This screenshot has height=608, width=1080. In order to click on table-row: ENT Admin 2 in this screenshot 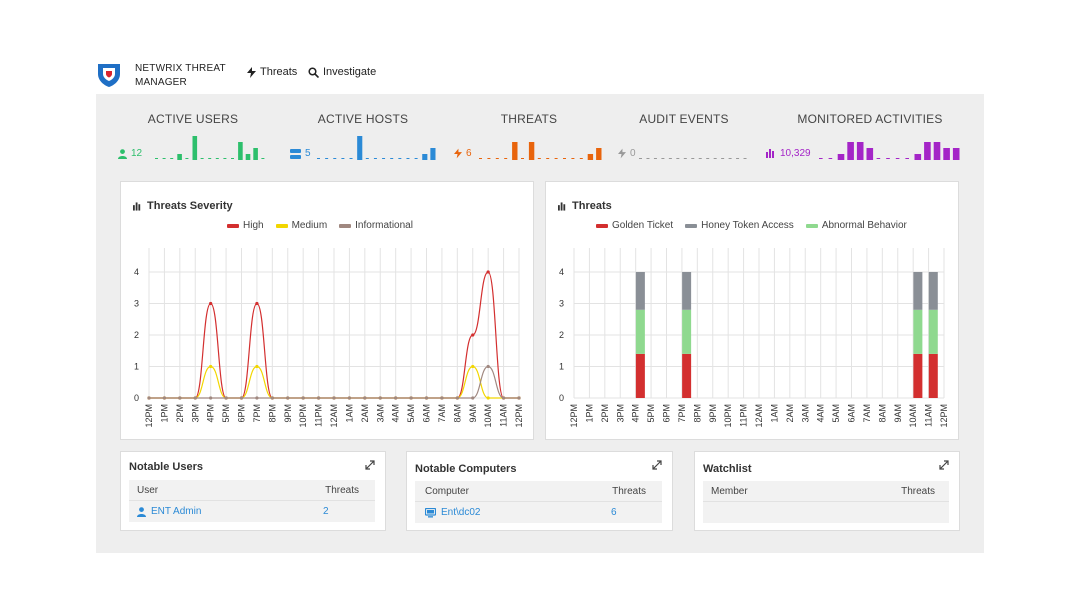, I will do `click(252, 511)`.